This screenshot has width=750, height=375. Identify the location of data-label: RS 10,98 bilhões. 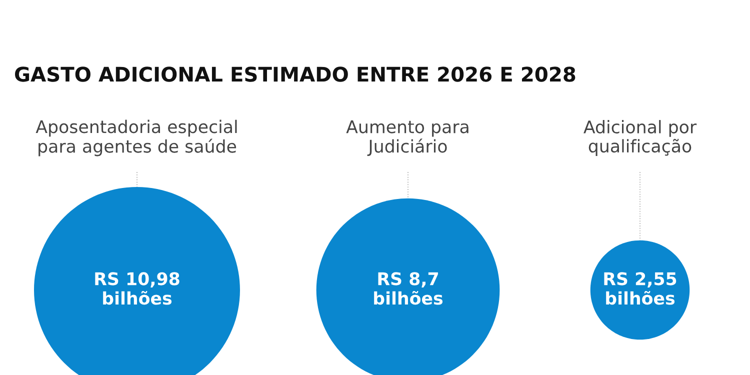
(137, 288).